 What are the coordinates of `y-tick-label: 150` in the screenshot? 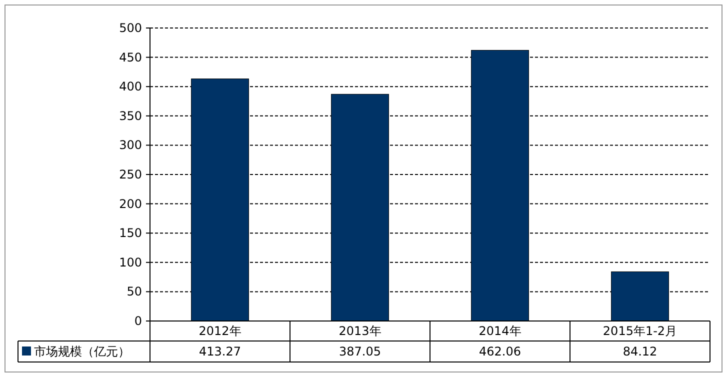 It's located at (130, 233).